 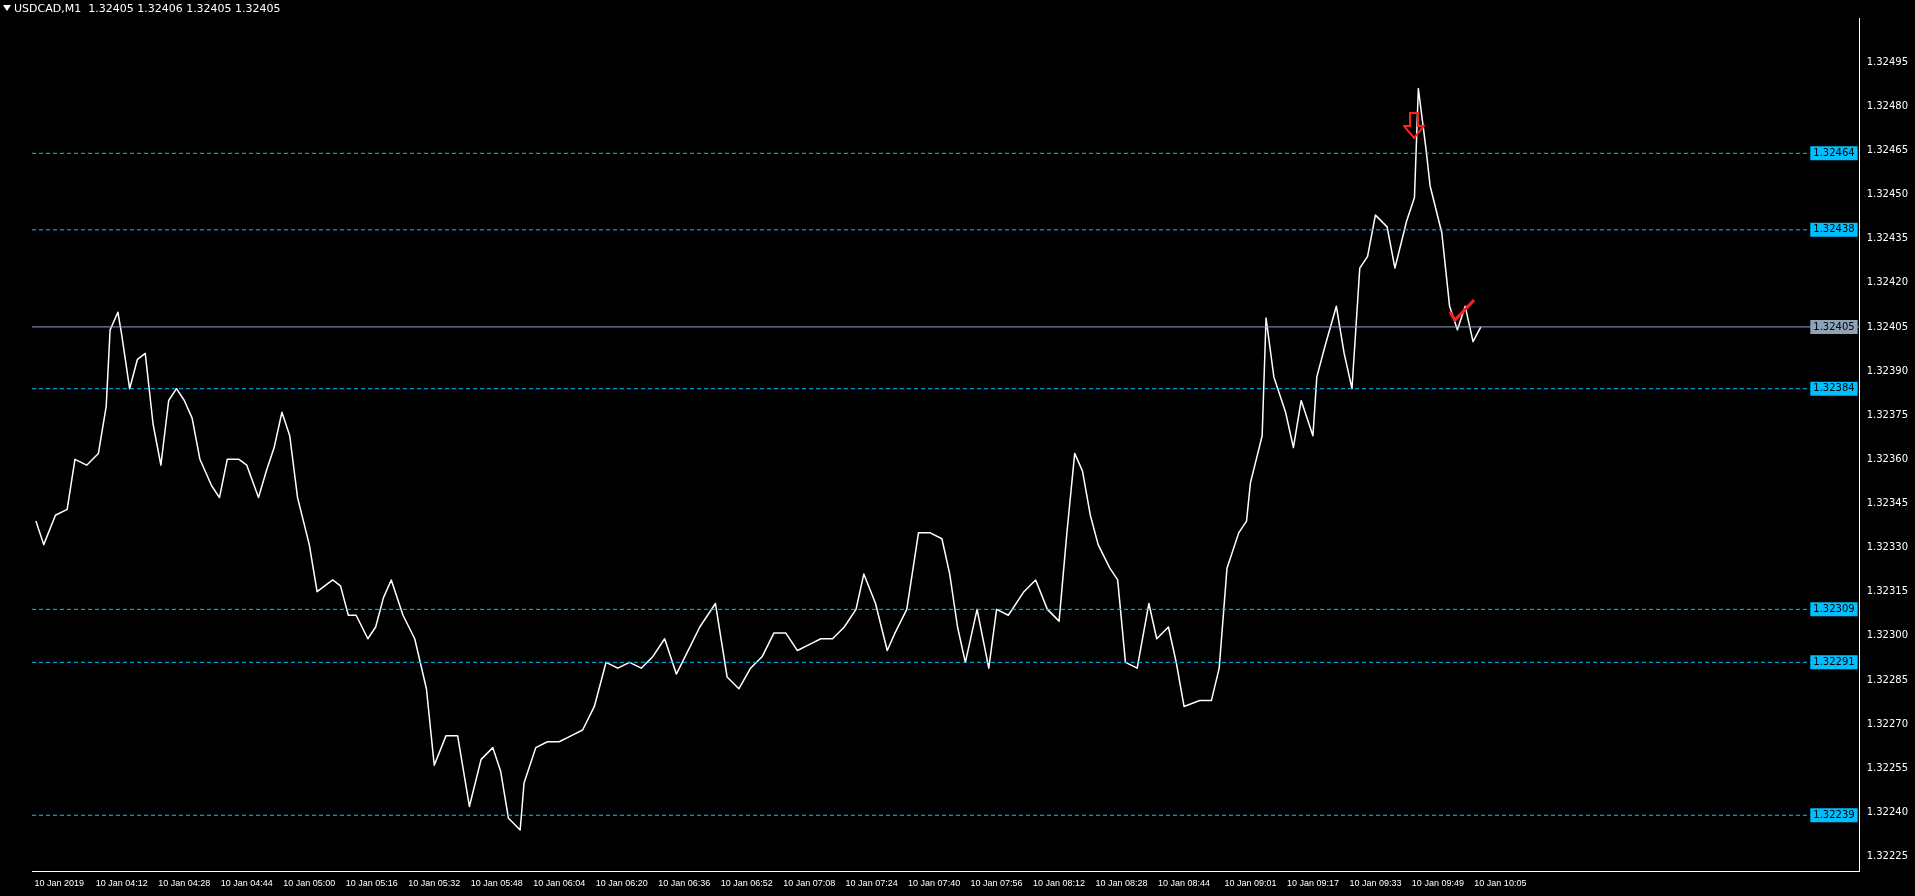 What do you see at coordinates (1887, 635) in the screenshot?
I see `y-tick-label: 1.32300` at bounding box center [1887, 635].